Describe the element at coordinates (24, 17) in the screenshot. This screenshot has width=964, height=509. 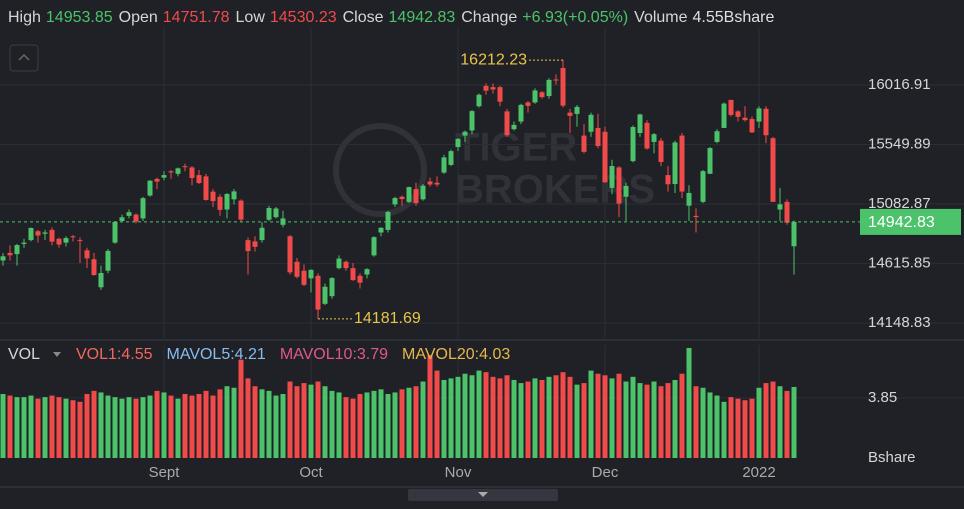
I see `header-label: High` at that location.